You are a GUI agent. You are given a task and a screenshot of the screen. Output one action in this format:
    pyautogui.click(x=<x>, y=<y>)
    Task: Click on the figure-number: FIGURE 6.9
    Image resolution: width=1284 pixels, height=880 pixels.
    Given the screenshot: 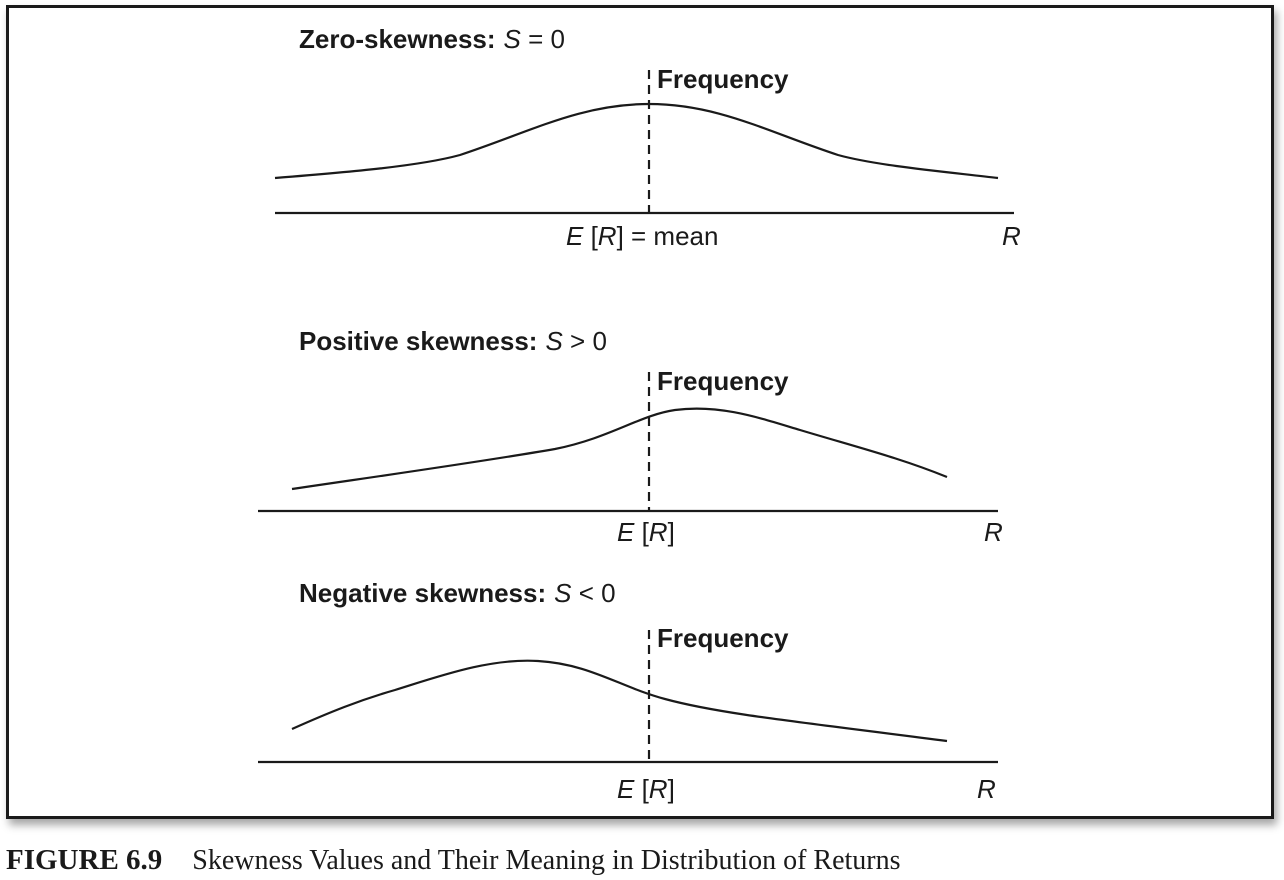 What is the action you would take?
    pyautogui.click(x=84, y=860)
    